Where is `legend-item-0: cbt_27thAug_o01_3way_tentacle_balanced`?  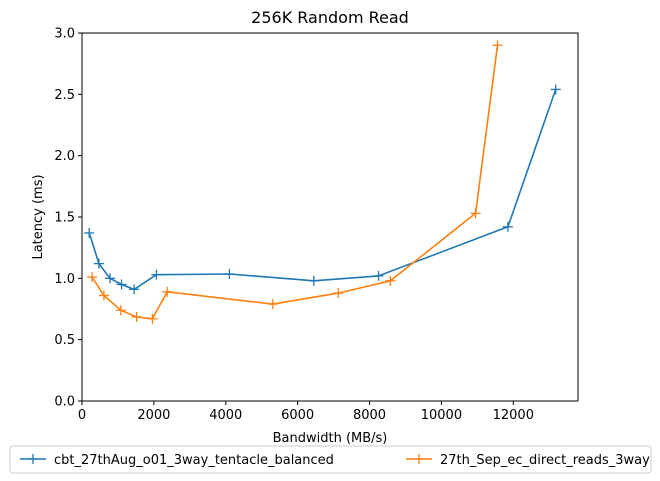
legend-item-0: cbt_27thAug_o01_3way_tentacle_balanced is located at coordinates (177, 460).